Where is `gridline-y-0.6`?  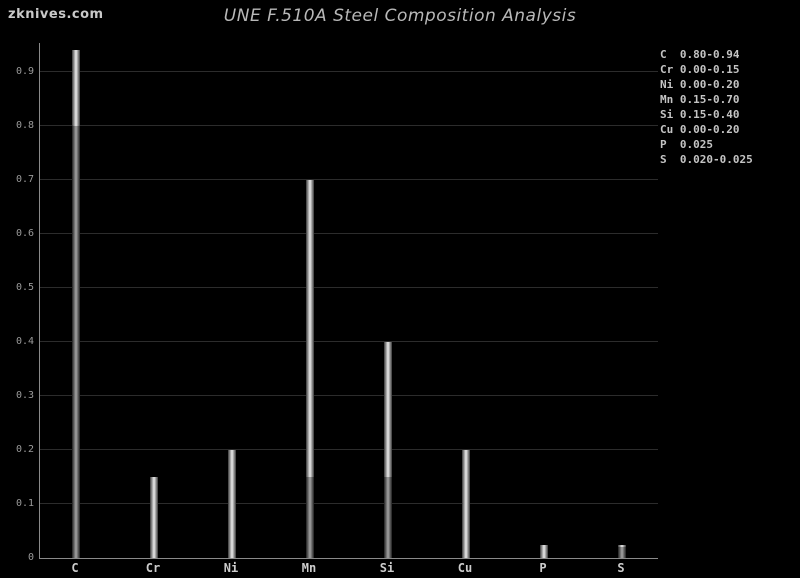 gridline-y-0.6 is located at coordinates (349, 233).